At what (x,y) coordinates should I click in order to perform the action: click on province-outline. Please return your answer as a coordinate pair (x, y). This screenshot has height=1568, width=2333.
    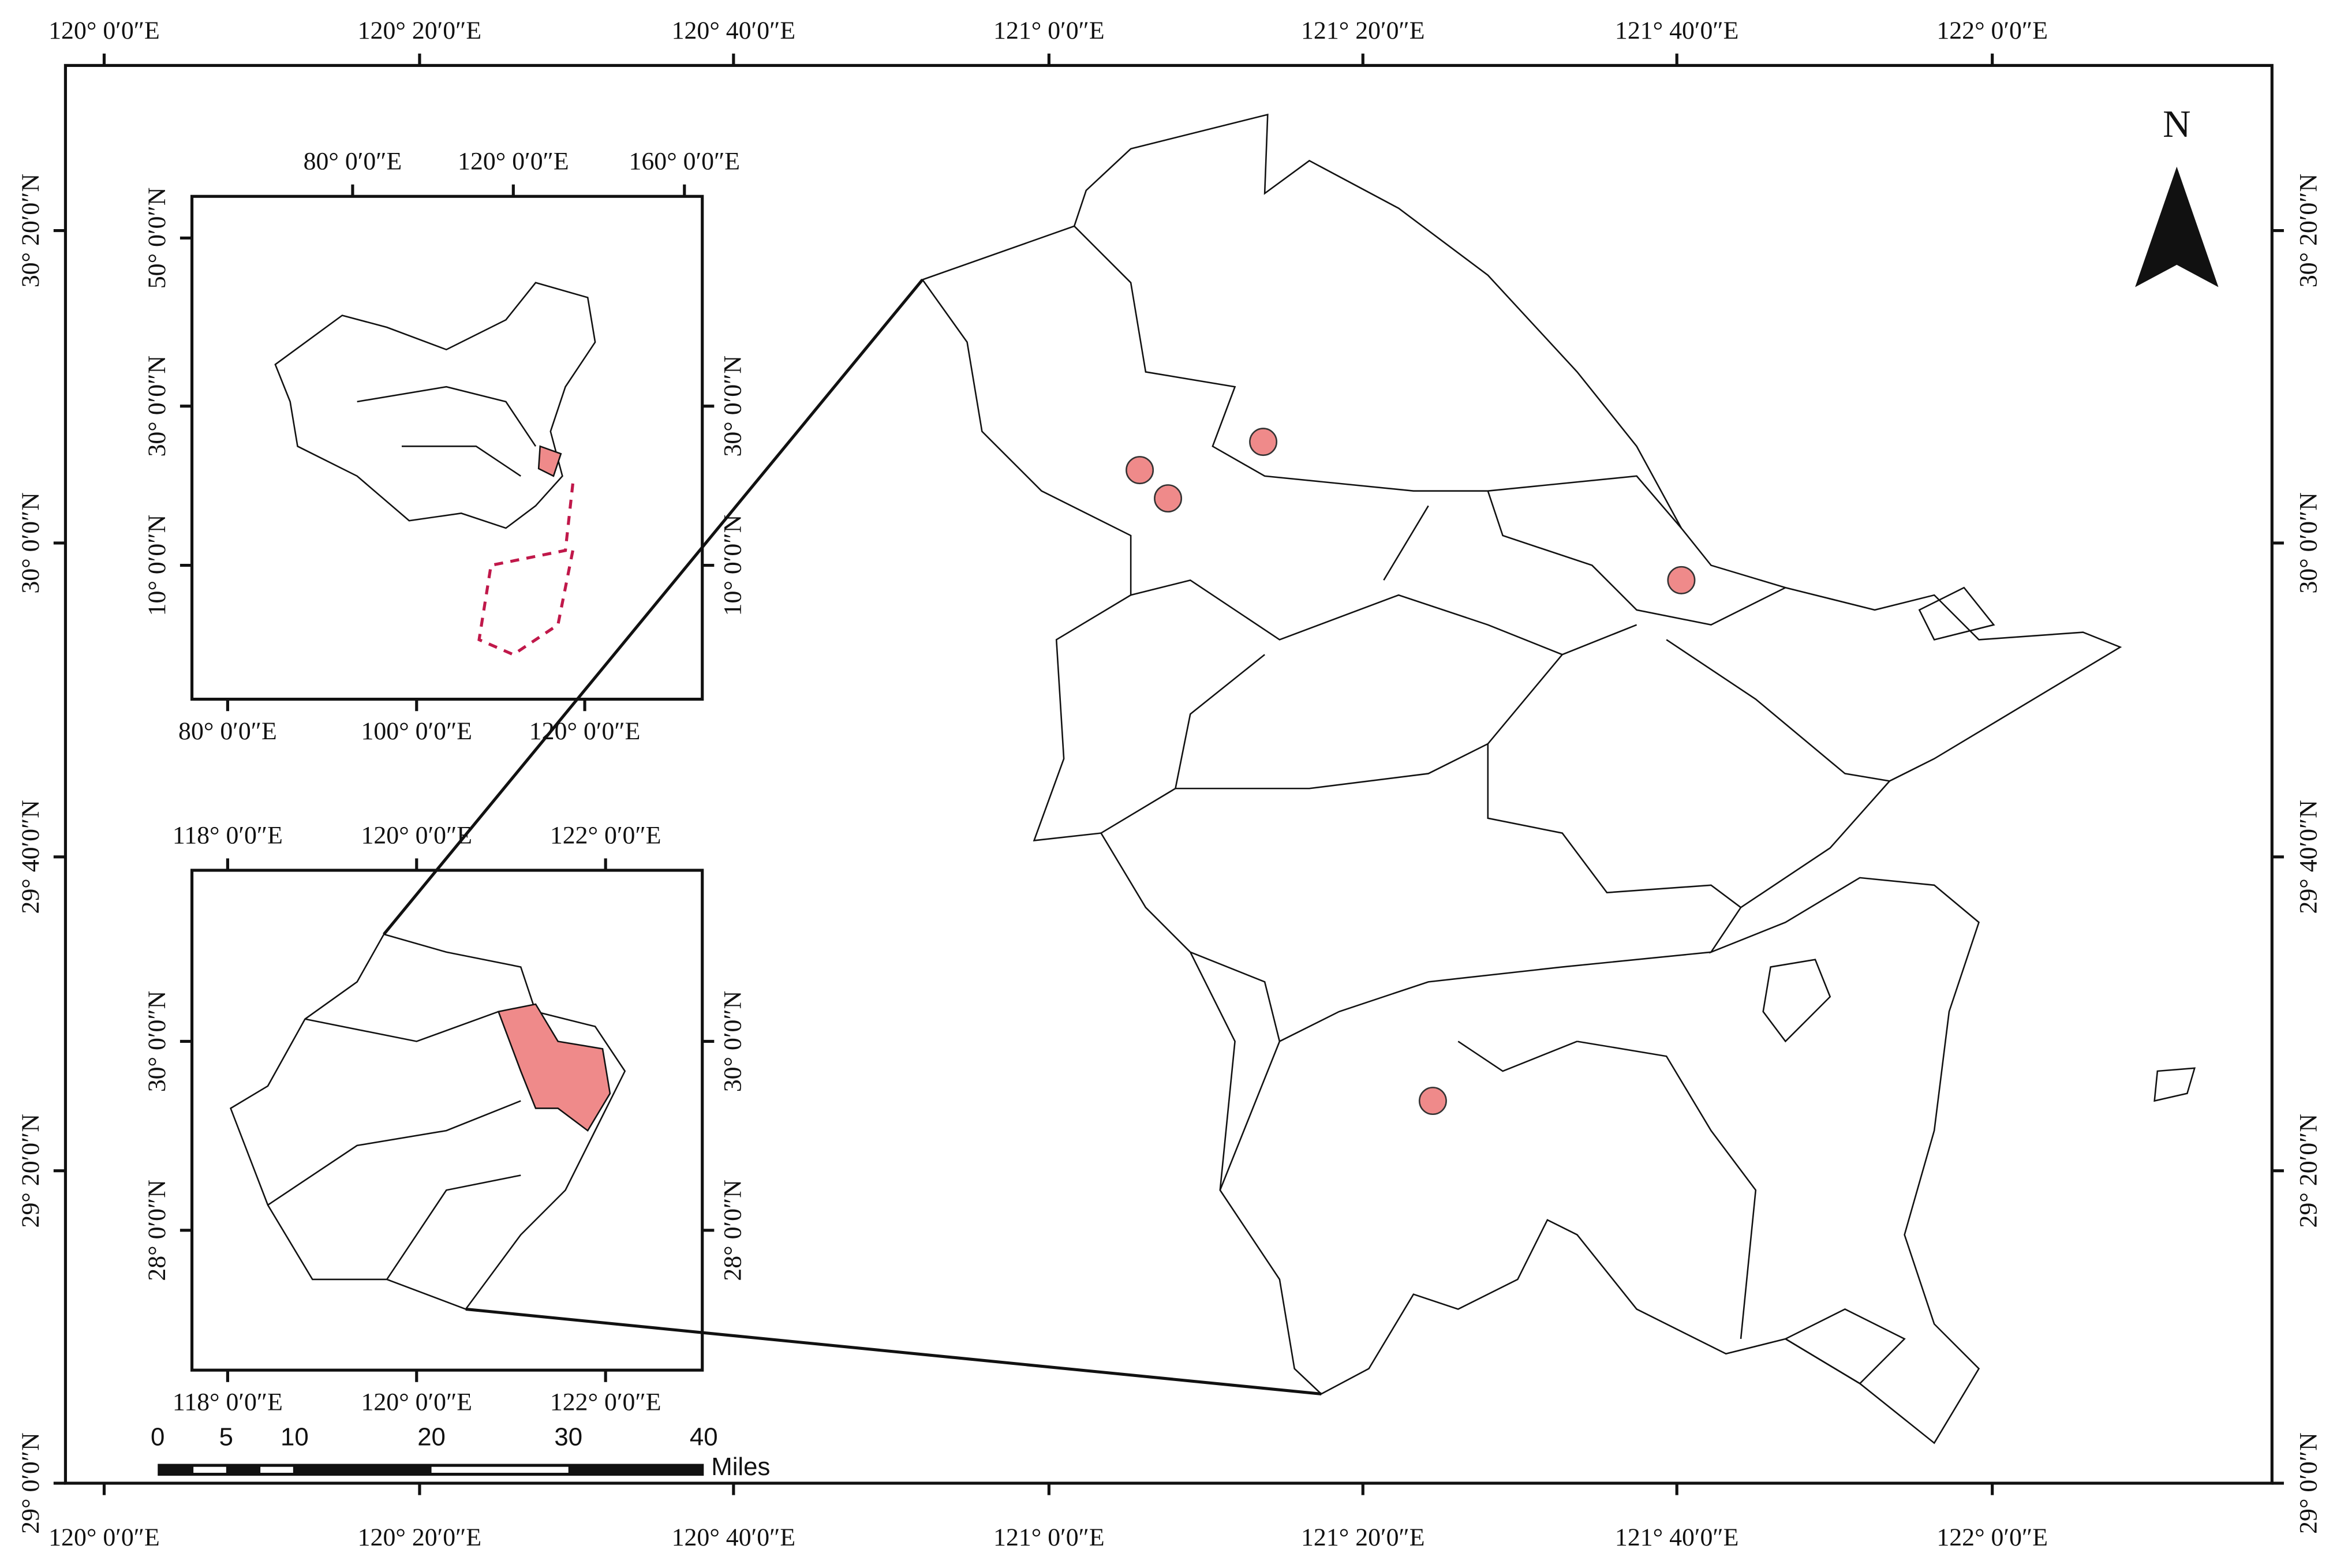
    Looking at the image, I should click on (427, 1122).